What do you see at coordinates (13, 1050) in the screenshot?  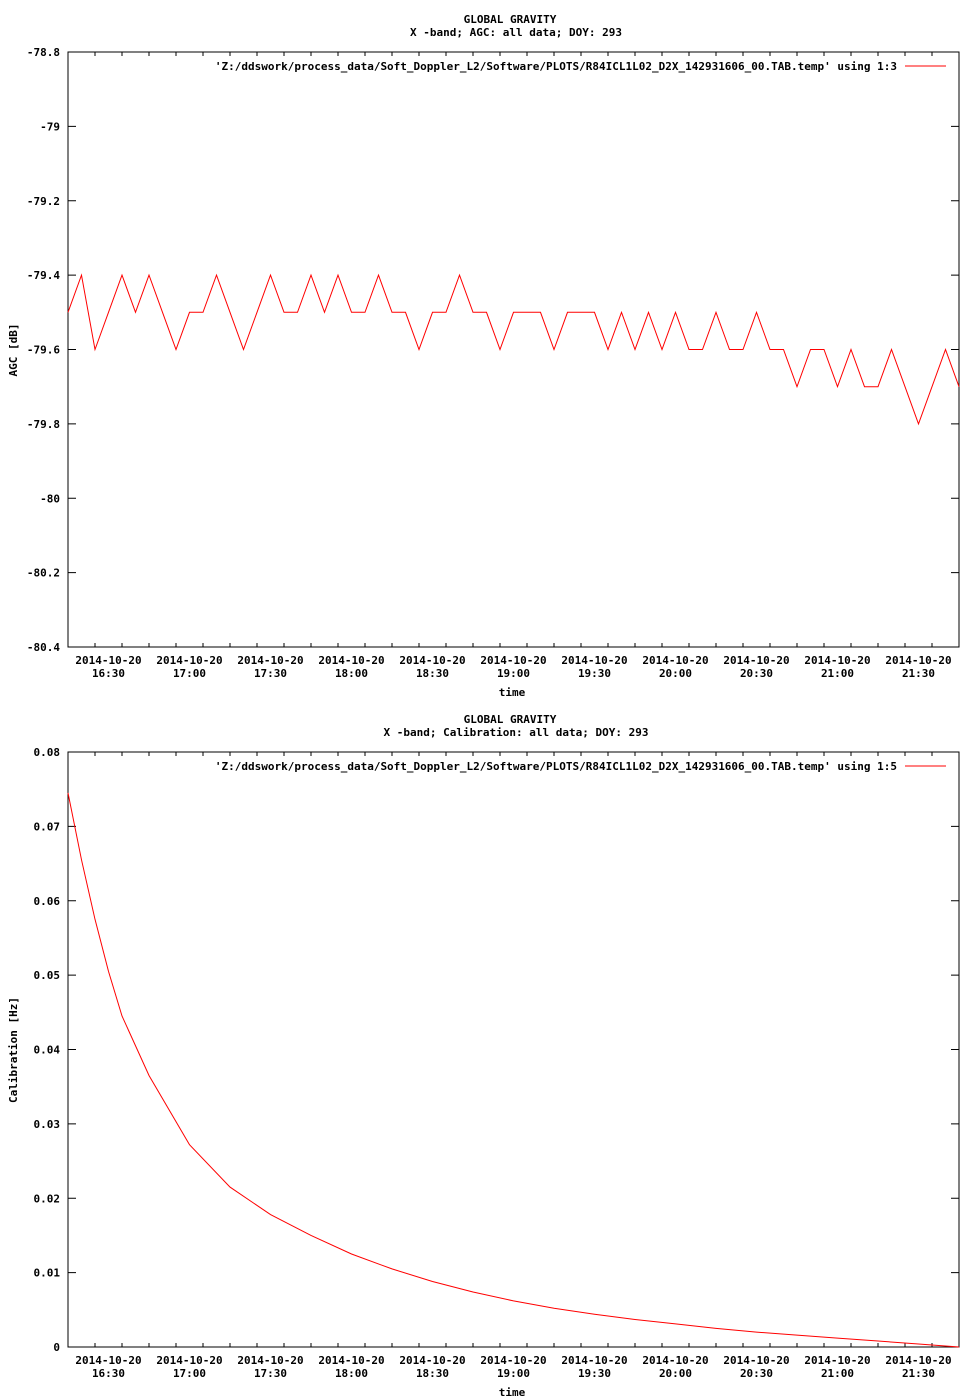 I see `calibration-y-axis-label: Calibration [Hz]` at bounding box center [13, 1050].